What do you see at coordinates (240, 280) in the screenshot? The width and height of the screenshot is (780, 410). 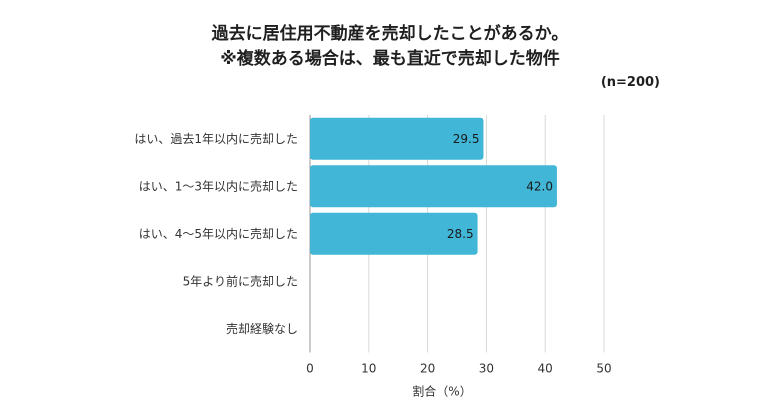 I see `category-label: 5年より前に売却した` at bounding box center [240, 280].